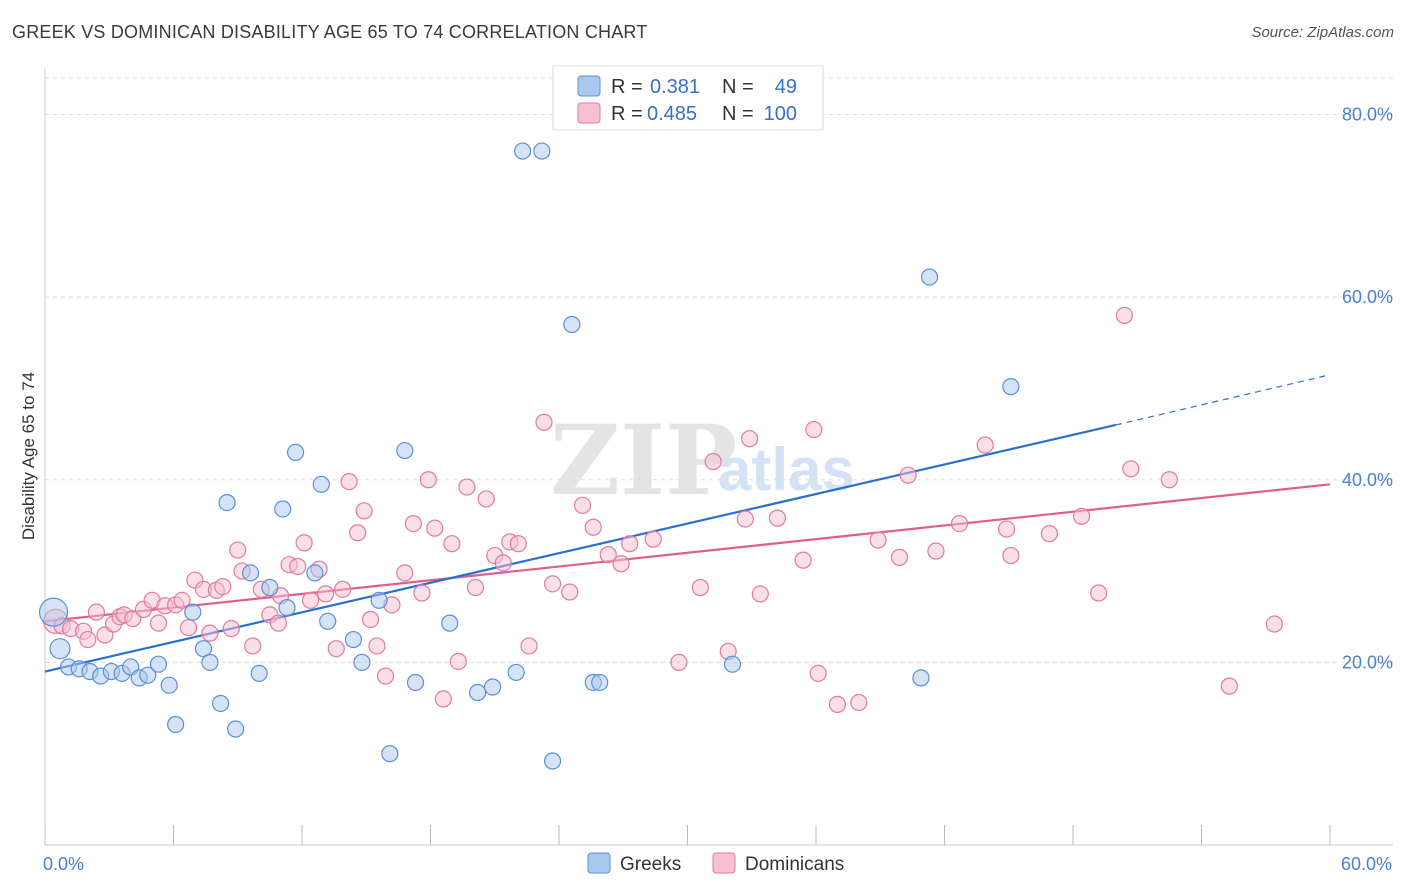  What do you see at coordinates (675, 87) in the screenshot?
I see `legend-greeks-r-value: 0.381` at bounding box center [675, 87].